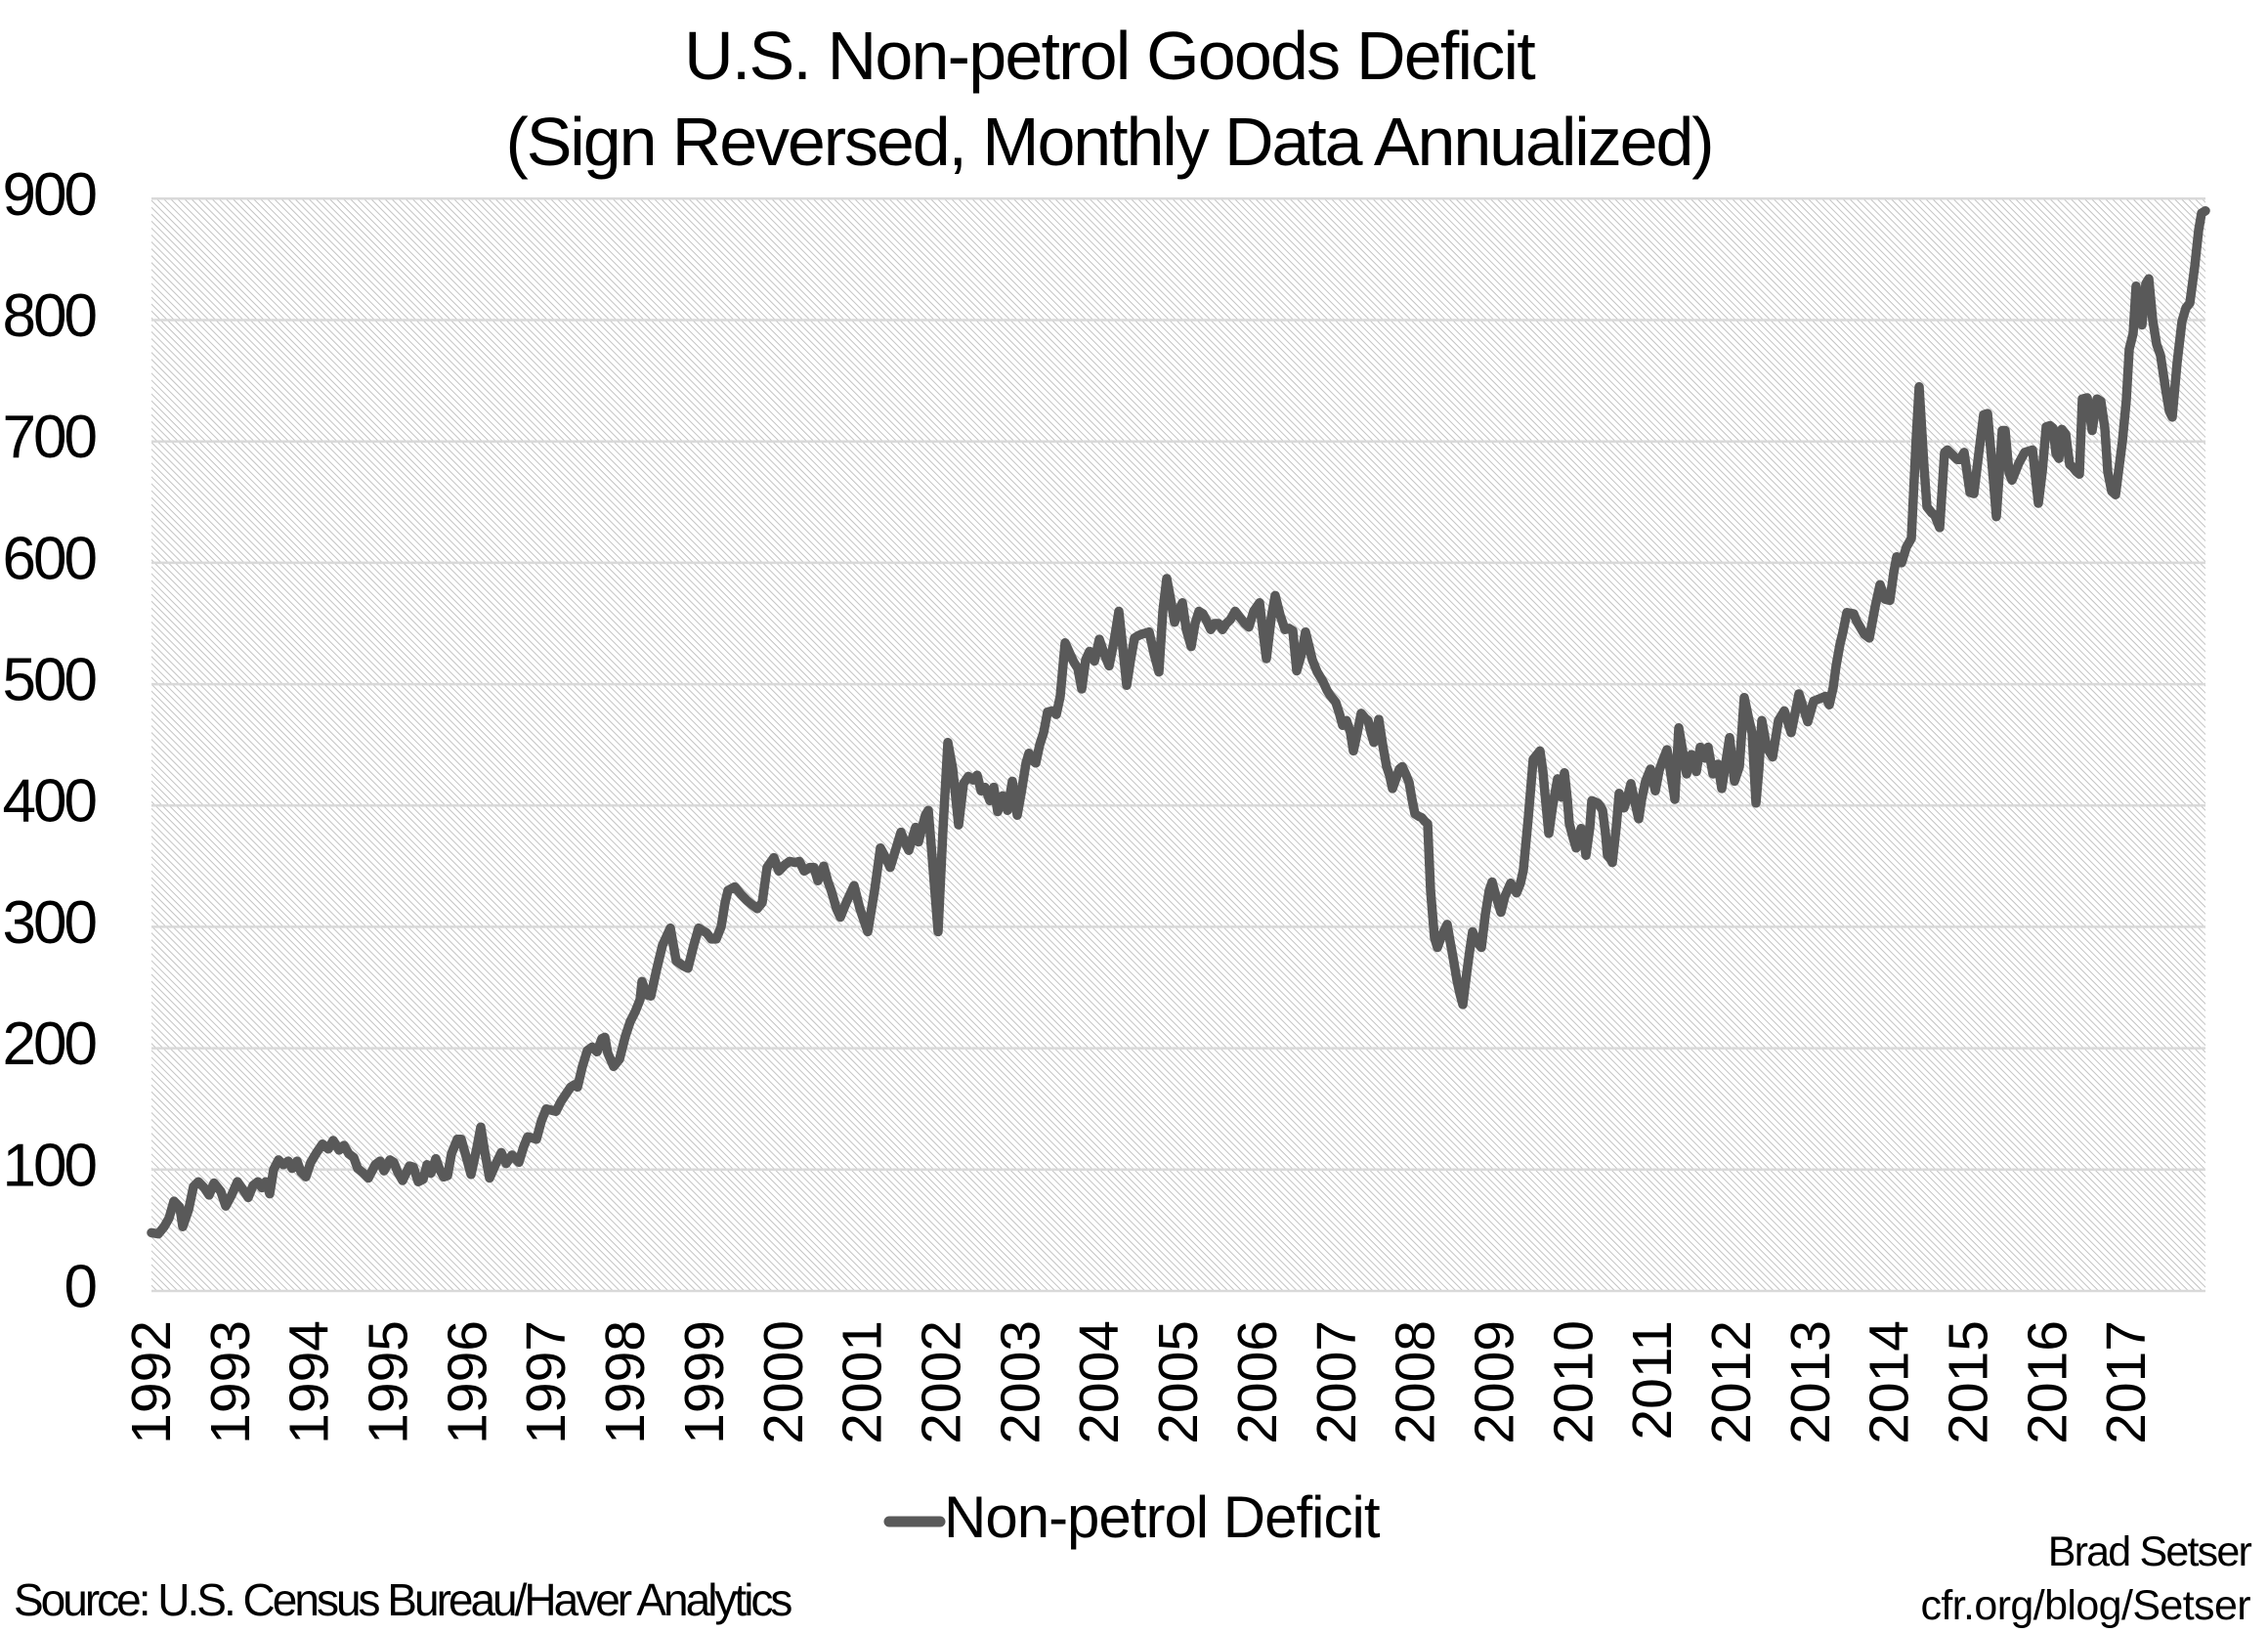 This screenshot has width=2268, height=1633. Describe the element at coordinates (942, 1382) in the screenshot. I see `svg-text: 2002` at that location.